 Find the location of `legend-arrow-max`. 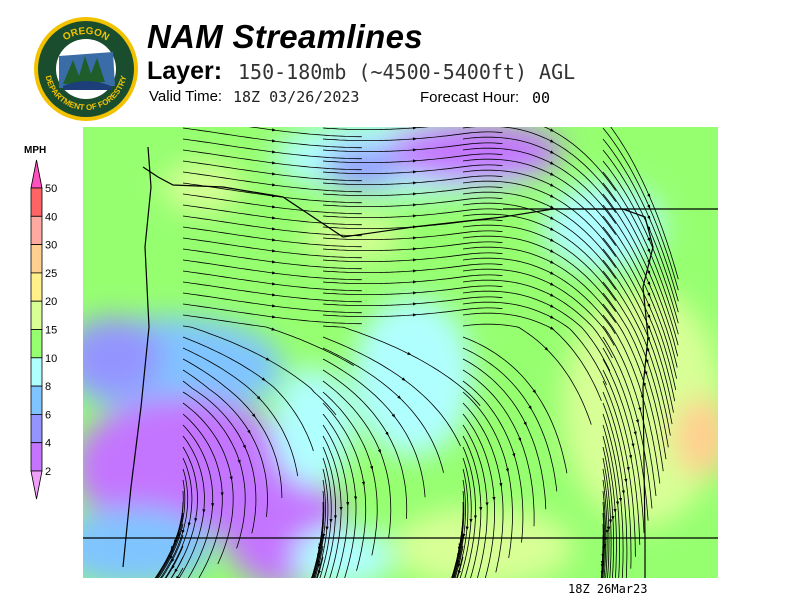

legend-arrow-max is located at coordinates (36, 174).